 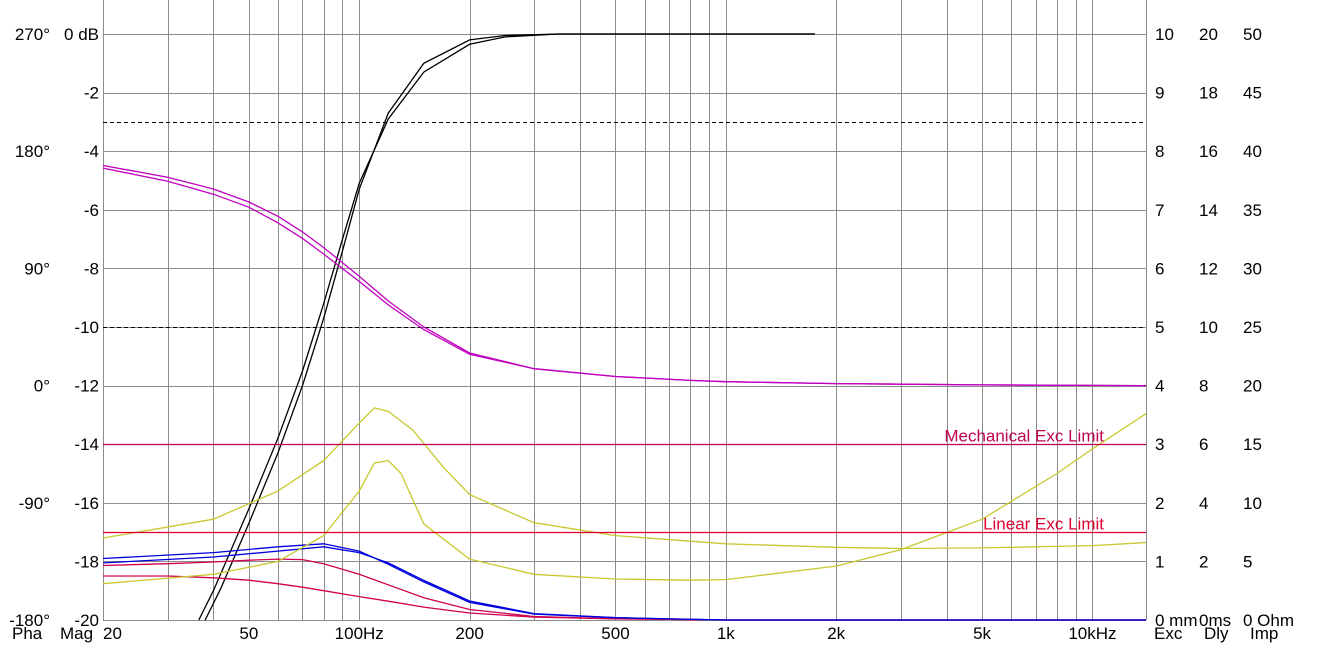 What do you see at coordinates (1208, 327) in the screenshot?
I see `y-tick-label-delay_ms: 10` at bounding box center [1208, 327].